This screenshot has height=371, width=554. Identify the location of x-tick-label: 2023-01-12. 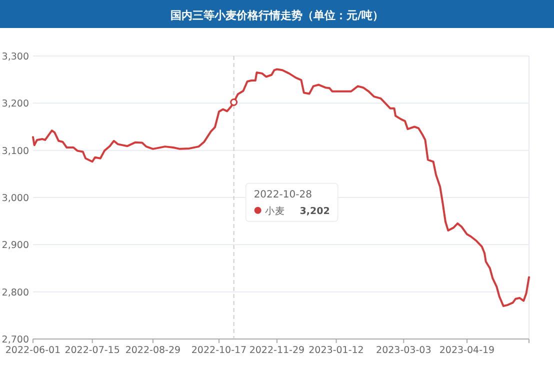
(336, 350).